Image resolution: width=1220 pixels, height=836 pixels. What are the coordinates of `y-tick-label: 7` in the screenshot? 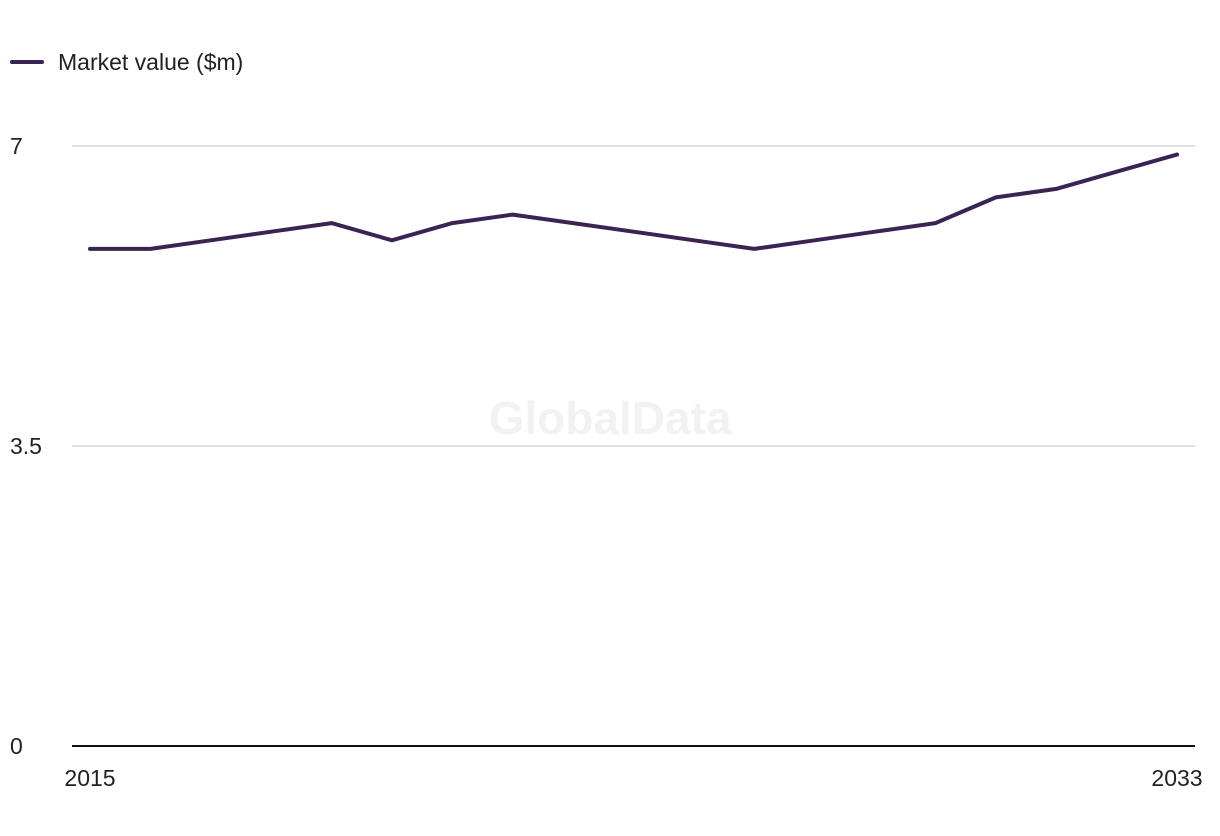 It's located at (16, 146).